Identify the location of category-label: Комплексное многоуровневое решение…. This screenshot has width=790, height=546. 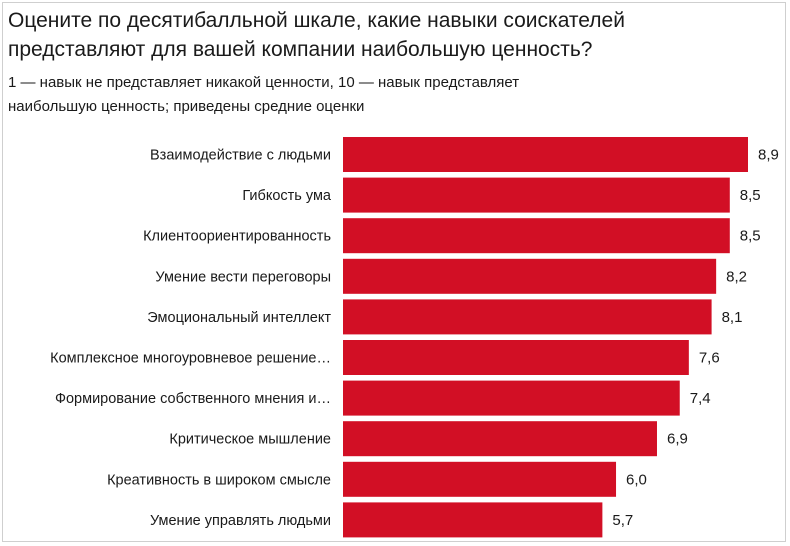
(190, 359).